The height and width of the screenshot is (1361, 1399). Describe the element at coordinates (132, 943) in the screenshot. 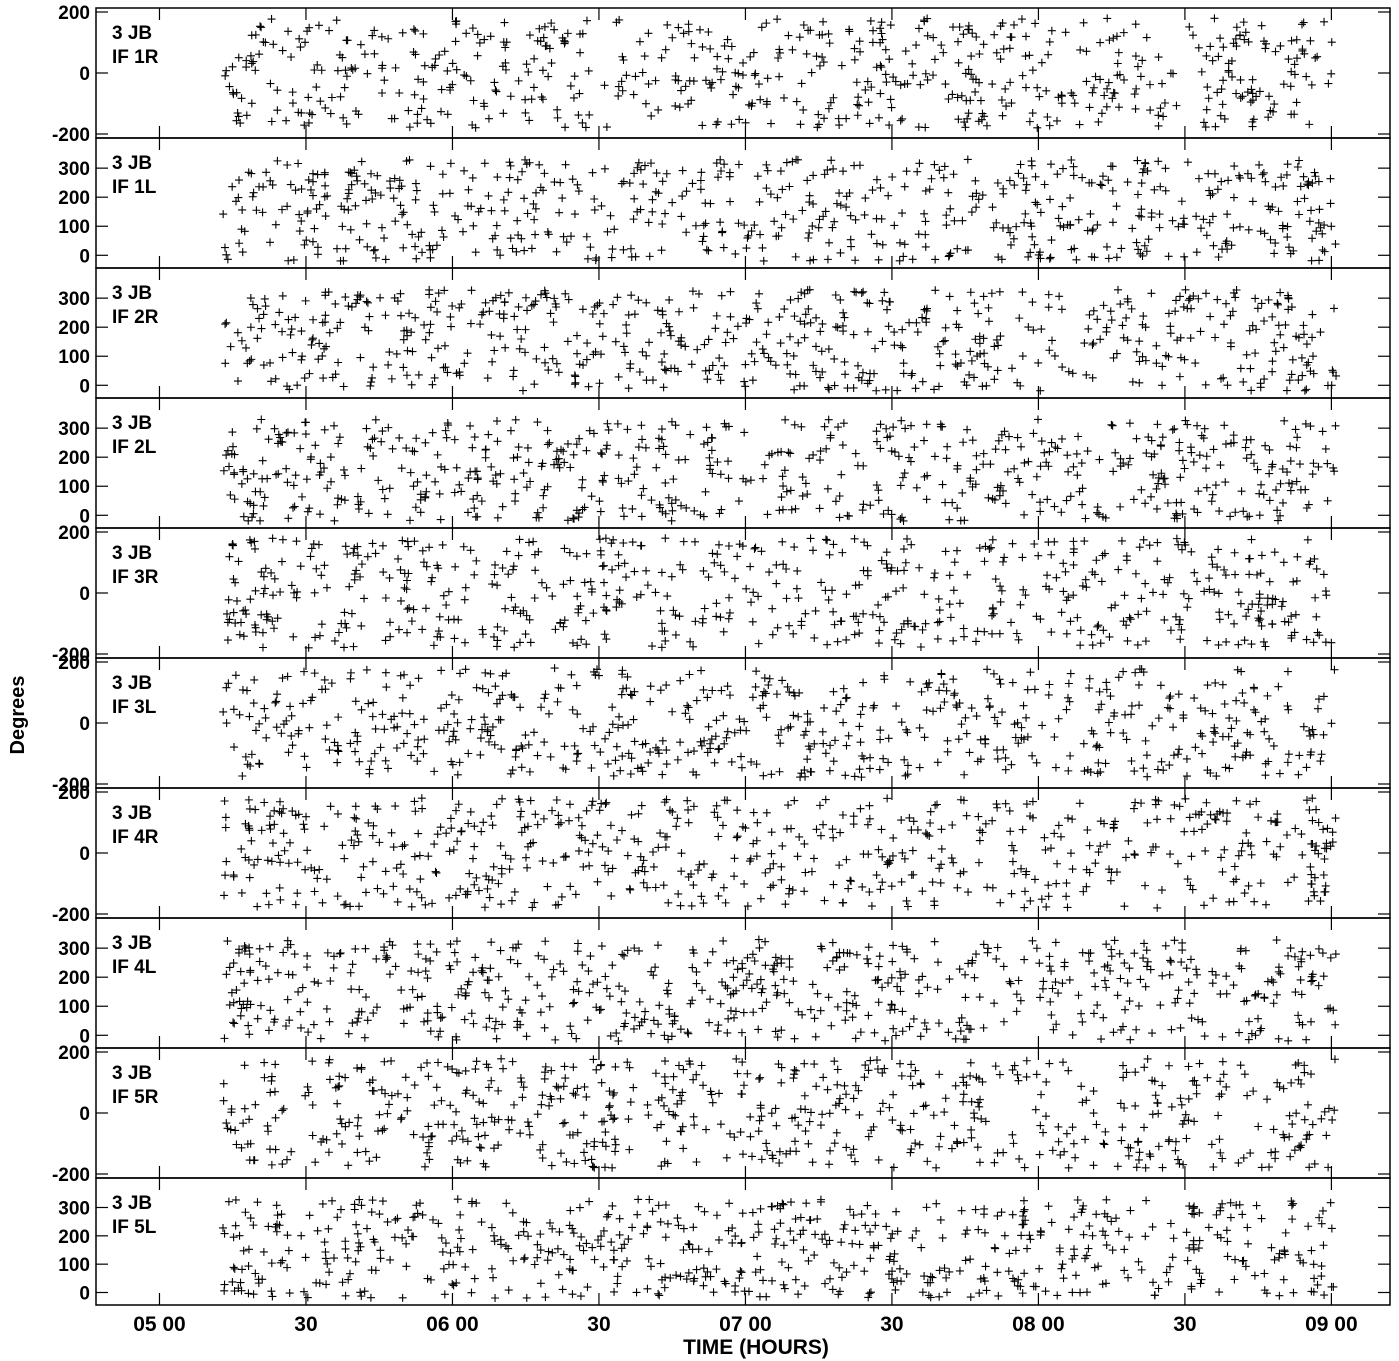

I see `panel-station-label: 3 JB` at that location.